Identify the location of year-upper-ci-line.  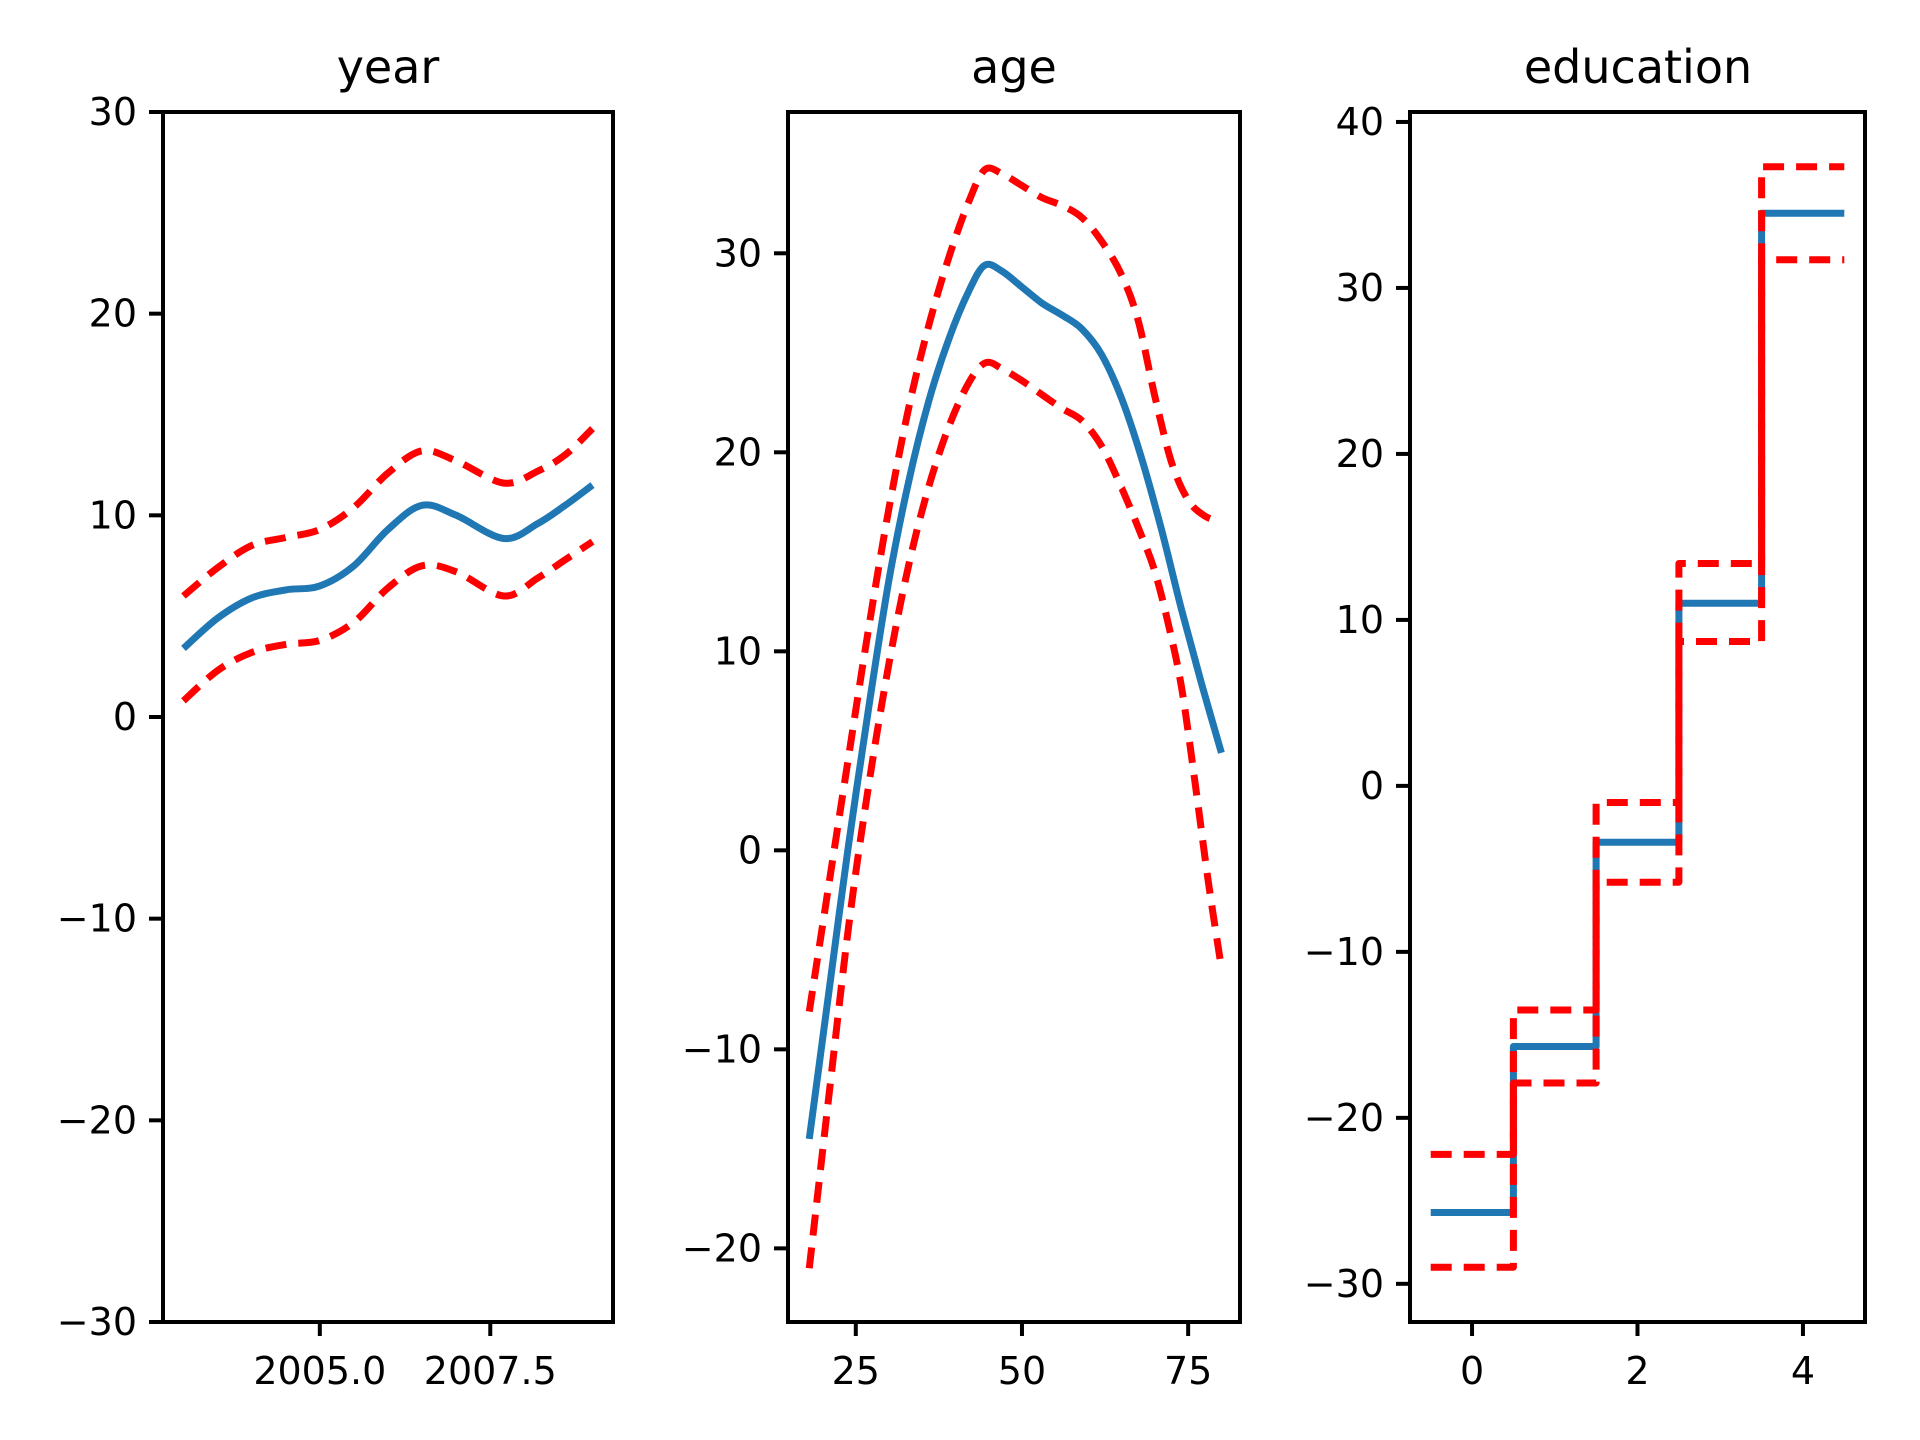
(388, 512).